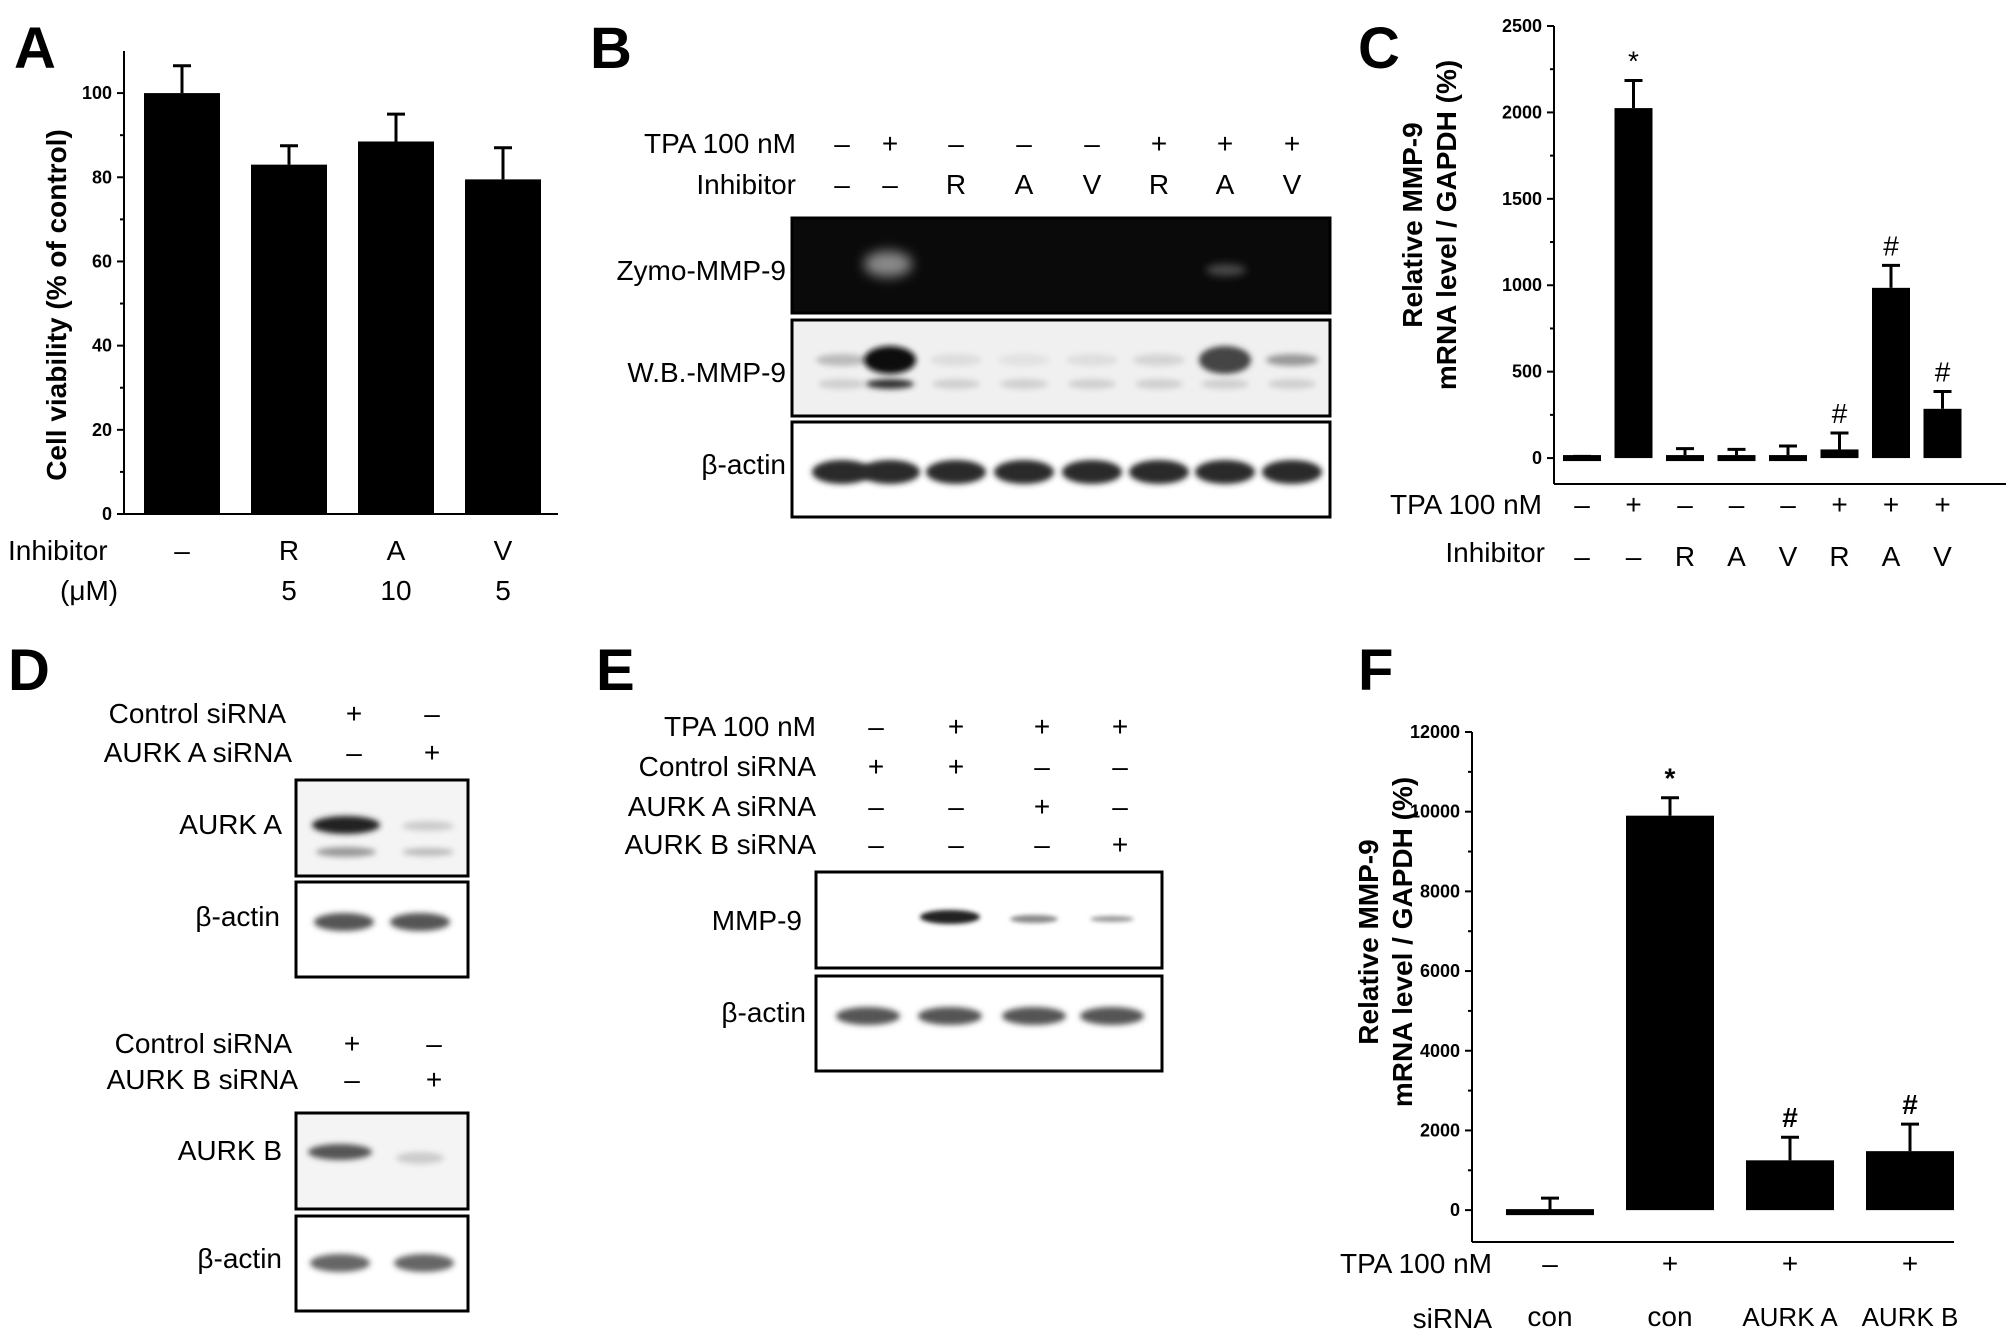 The image size is (2008, 1333). I want to click on zymo-band, so click(1226, 270).